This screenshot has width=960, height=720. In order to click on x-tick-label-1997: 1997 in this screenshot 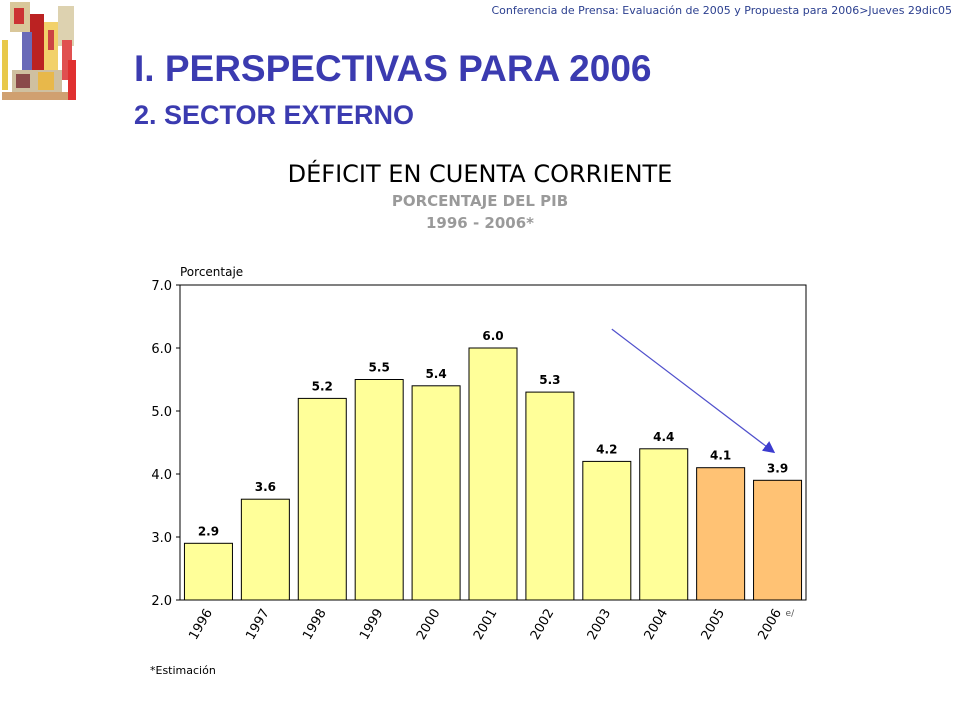, I will do `click(258, 625)`.